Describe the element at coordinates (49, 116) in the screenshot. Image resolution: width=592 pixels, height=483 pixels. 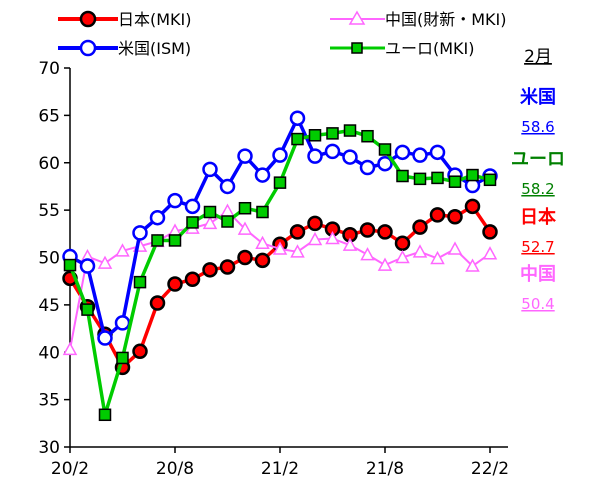
I see `y-tick-label: 65` at that location.